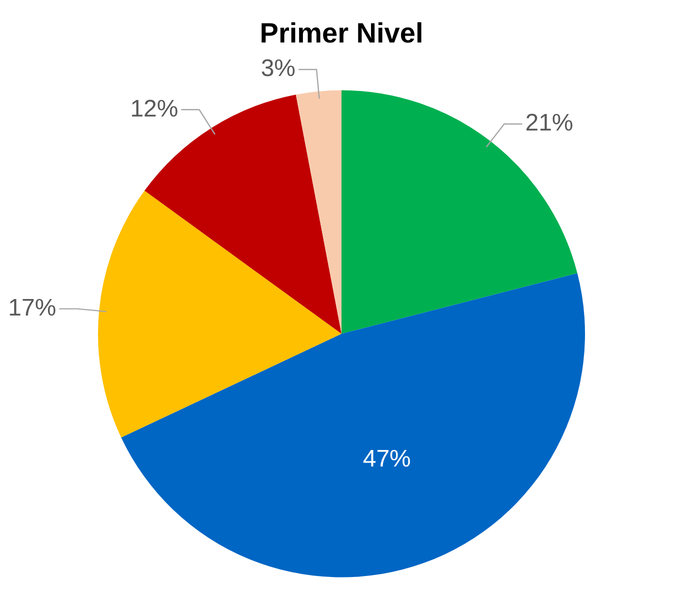 This screenshot has height=610, width=683. Describe the element at coordinates (549, 123) in the screenshot. I see `data-label: 21%` at that location.